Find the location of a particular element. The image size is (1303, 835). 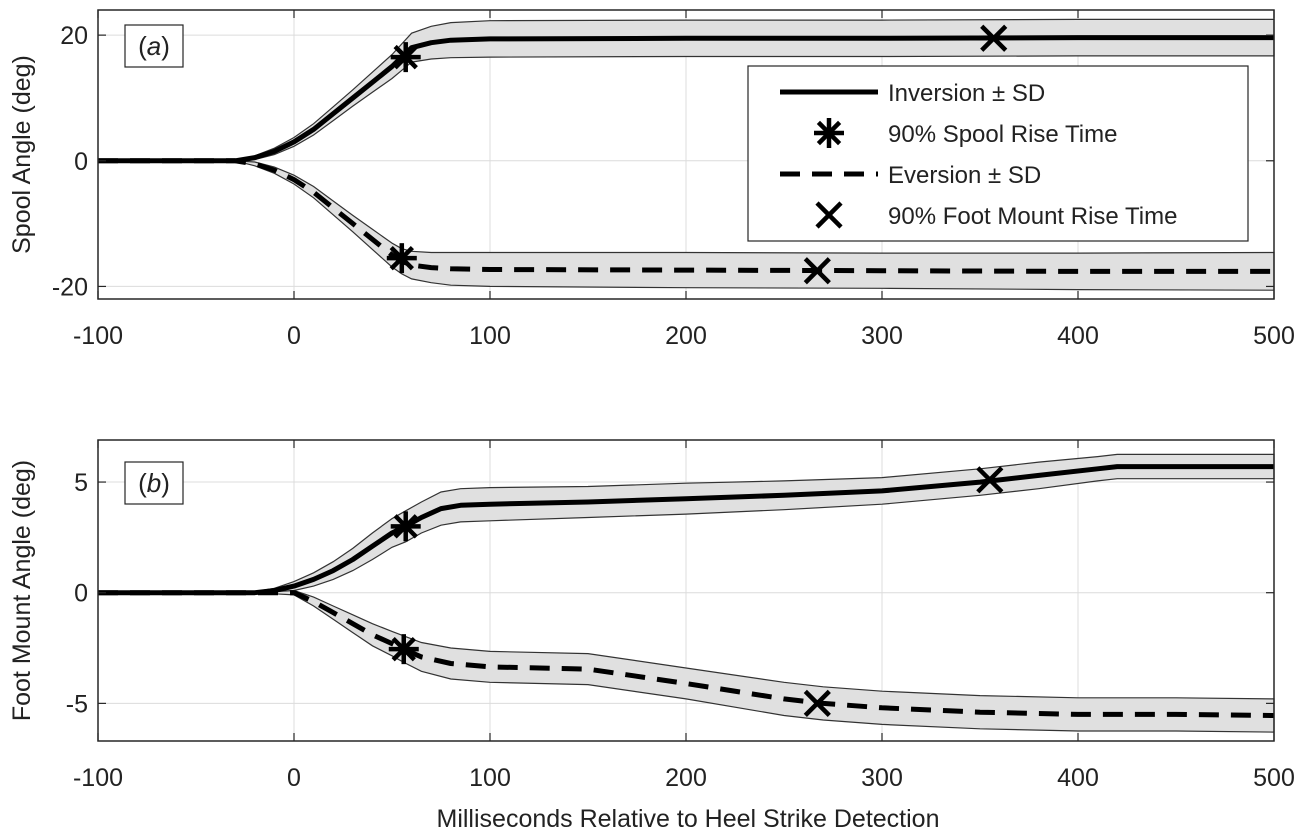

panel-label: (a) is located at coordinates (154, 46).